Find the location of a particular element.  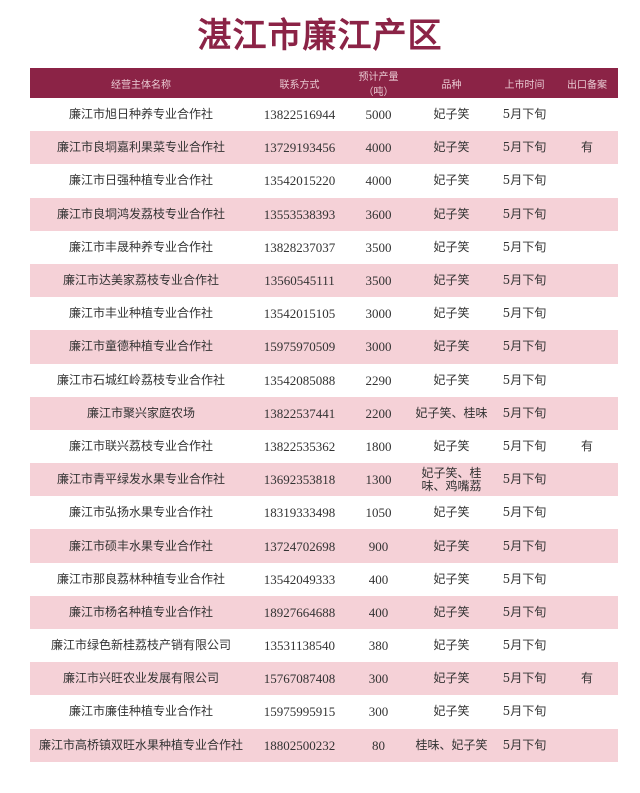

table-row: 廉江市丰业种植专业合作社 13542015105 3000 妃子笑 5月下旬 is located at coordinates (324, 313).